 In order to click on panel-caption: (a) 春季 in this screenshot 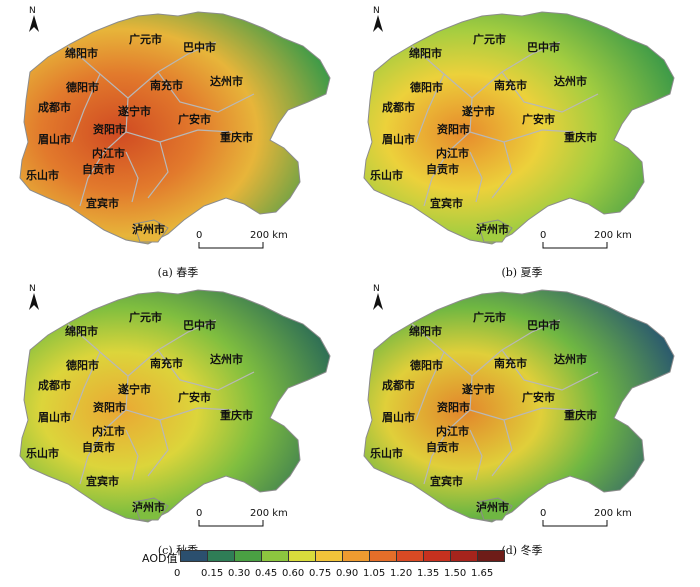, I will do `click(178, 272)`.